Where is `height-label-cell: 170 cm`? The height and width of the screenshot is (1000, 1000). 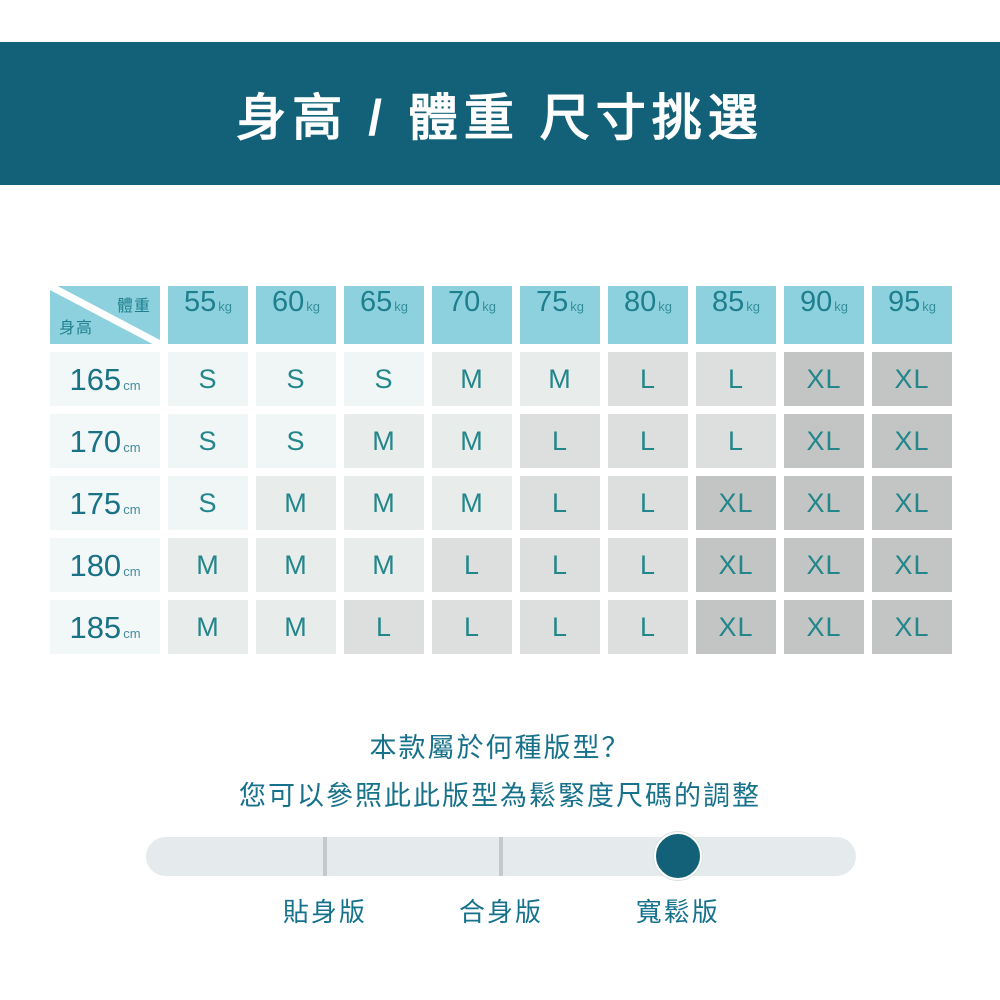 height-label-cell: 170 cm is located at coordinates (105, 441).